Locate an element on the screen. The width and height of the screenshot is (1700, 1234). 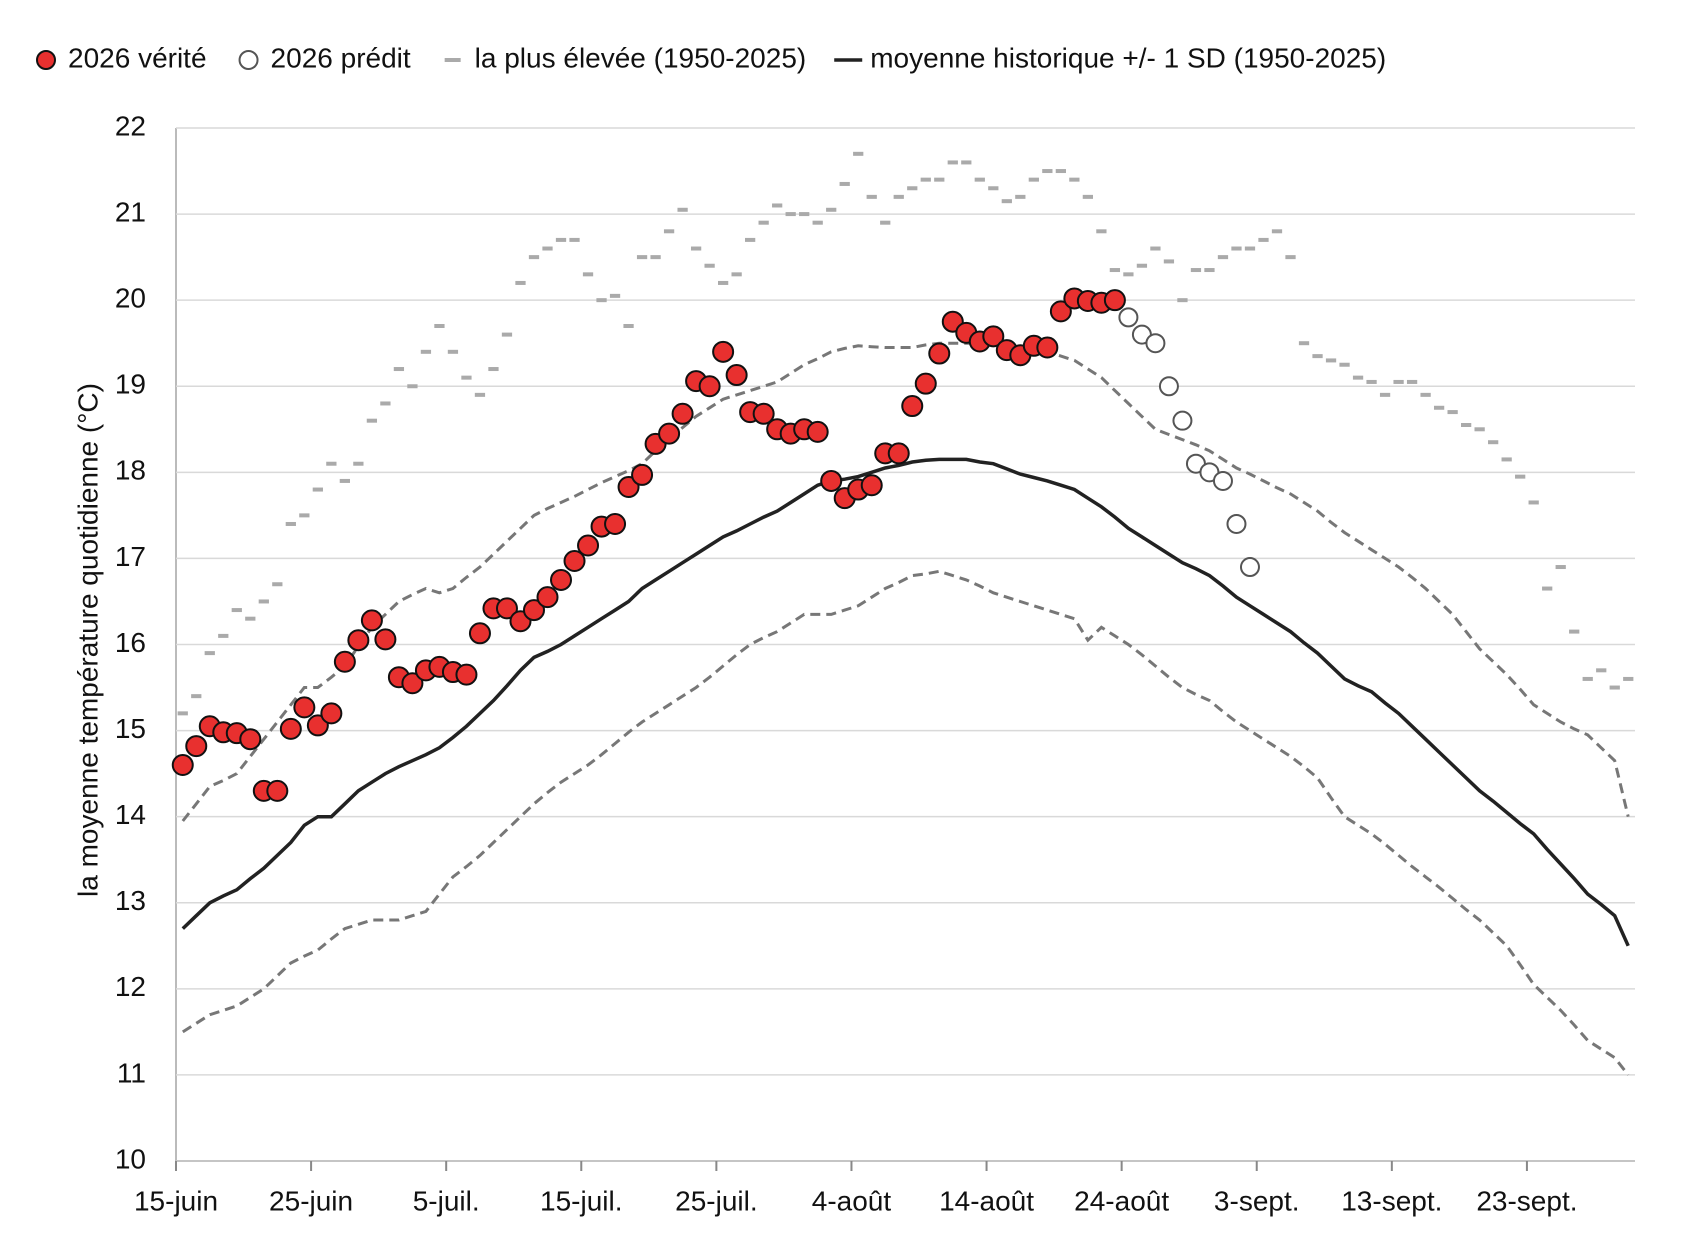
y-axis-title: la moyenne température quotidienne (°C) is located at coordinates (87, 640).